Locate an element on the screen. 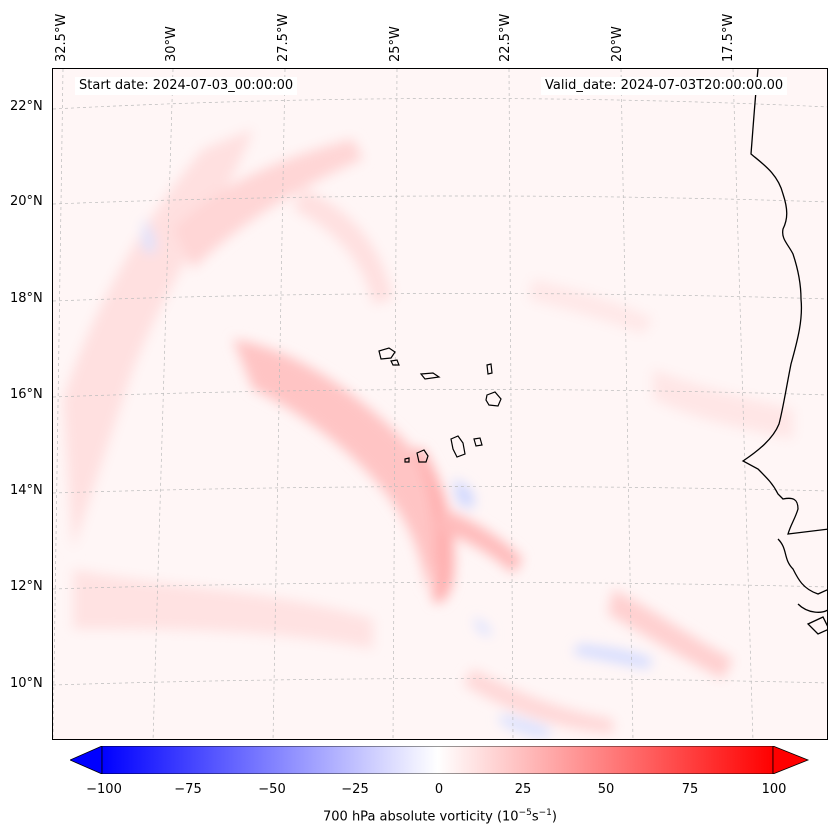 Image resolution: width=837 pixels, height=839 pixels. colorbar-gradient is located at coordinates (437, 760).